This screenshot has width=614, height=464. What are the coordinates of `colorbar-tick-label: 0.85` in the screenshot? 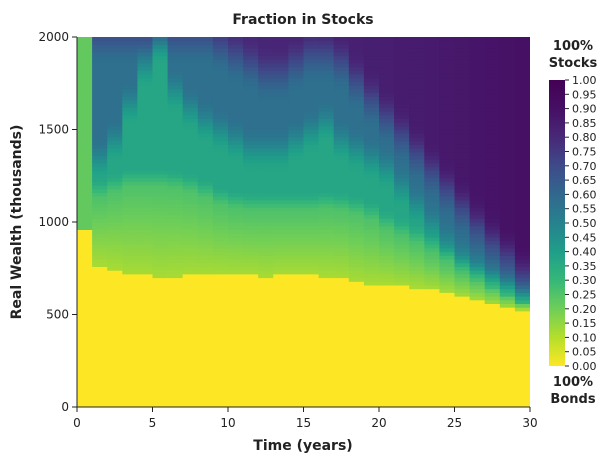 It's located at (584, 123).